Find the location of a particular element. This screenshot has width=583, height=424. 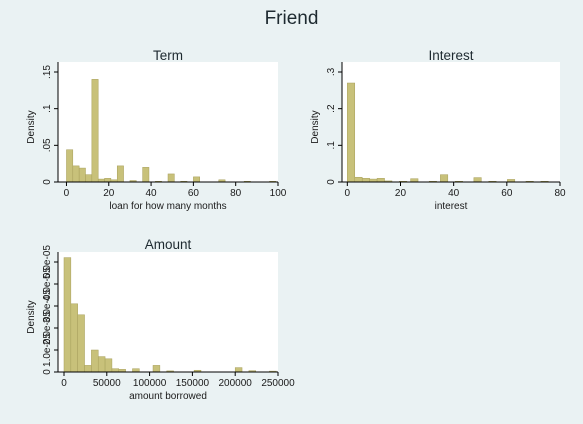

amount-ytick-label-5: 5.0e-05 is located at coordinates (47, 262).